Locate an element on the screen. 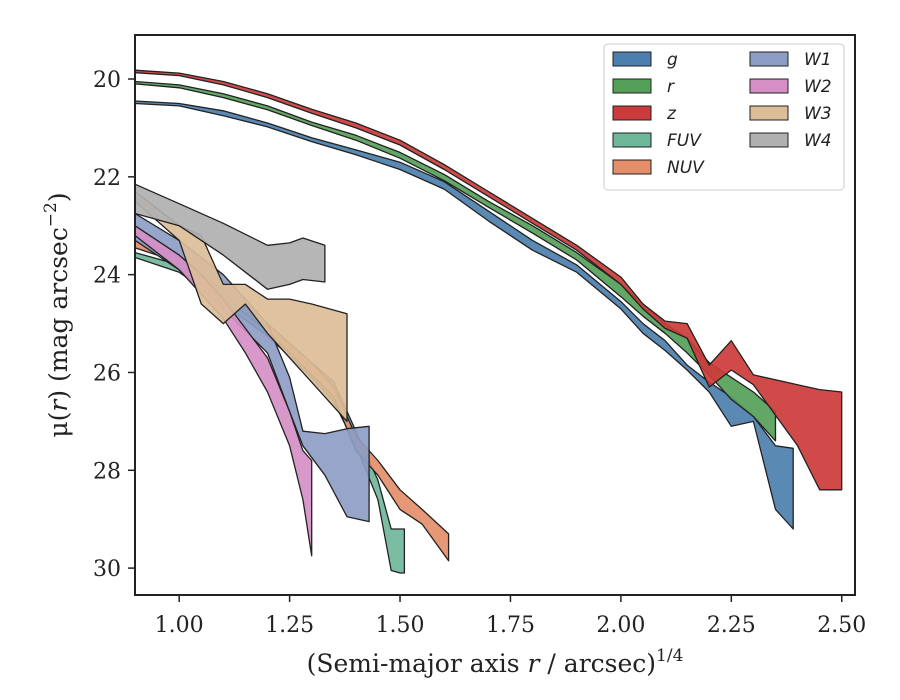 The width and height of the screenshot is (900, 700). y-tick-label: 20 is located at coordinates (107, 80).